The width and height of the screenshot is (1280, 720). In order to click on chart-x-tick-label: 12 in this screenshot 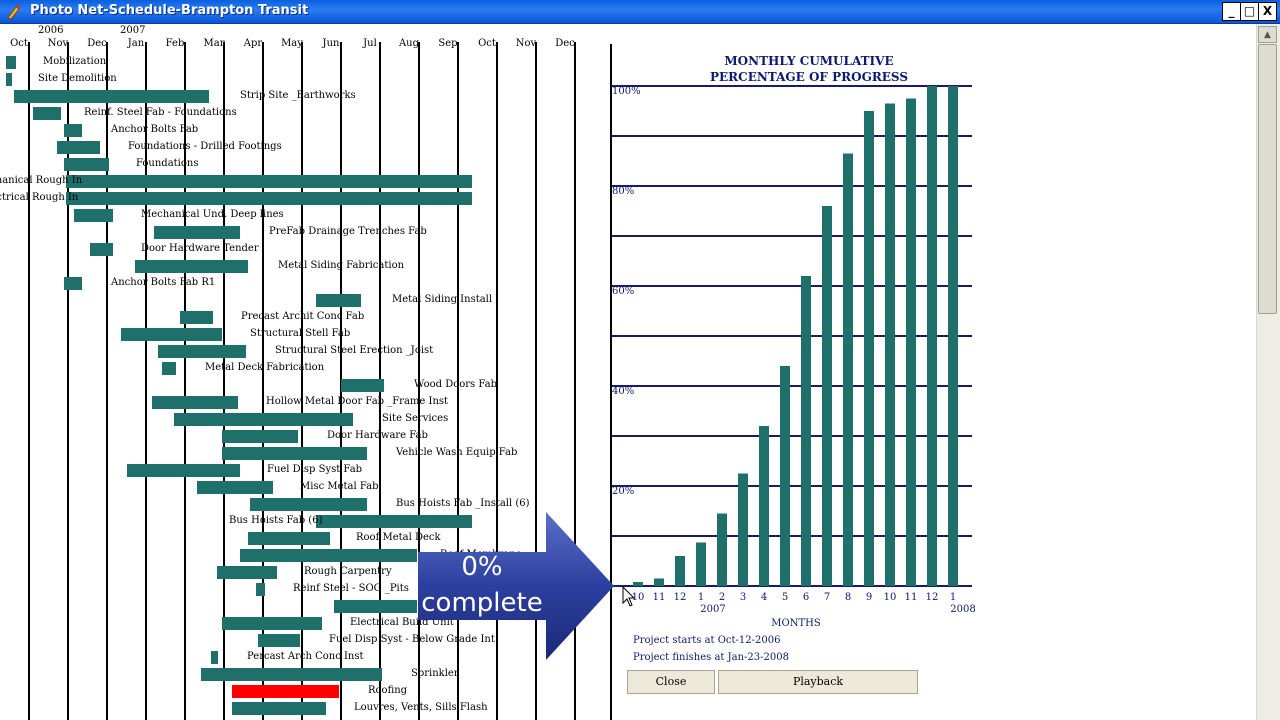, I will do `click(680, 597)`.